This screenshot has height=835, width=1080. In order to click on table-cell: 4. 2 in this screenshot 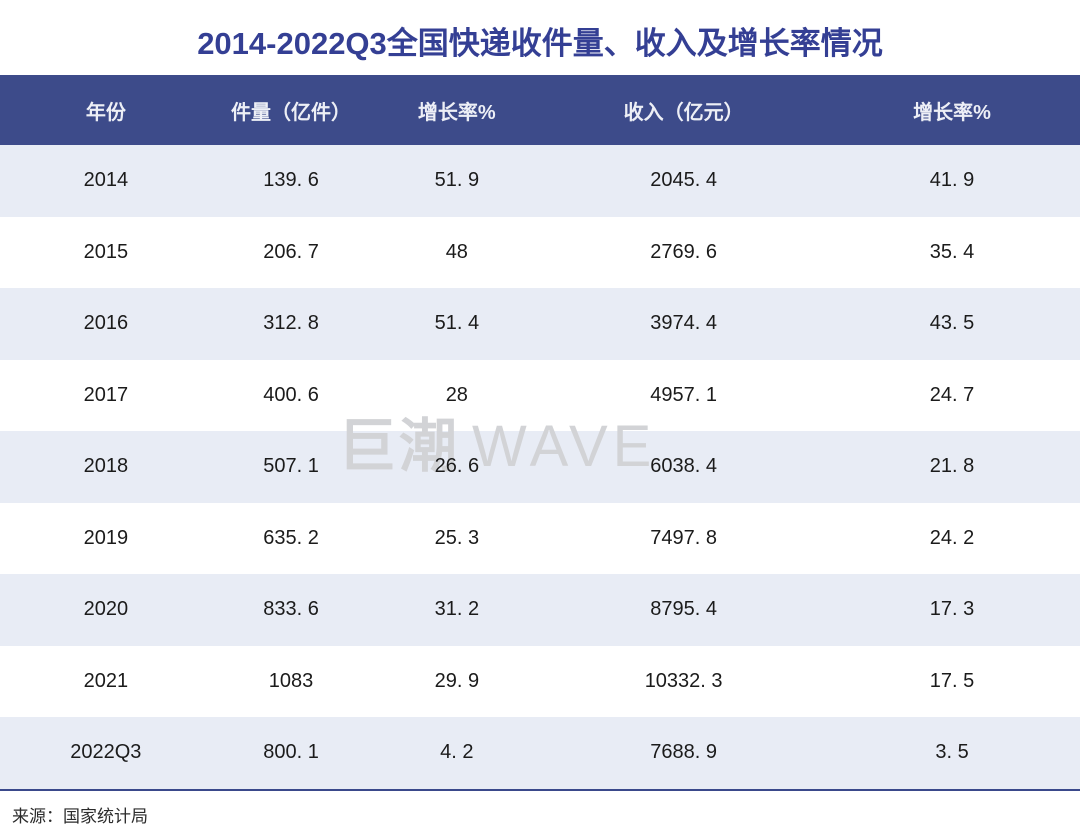, I will do `click(457, 753)`.